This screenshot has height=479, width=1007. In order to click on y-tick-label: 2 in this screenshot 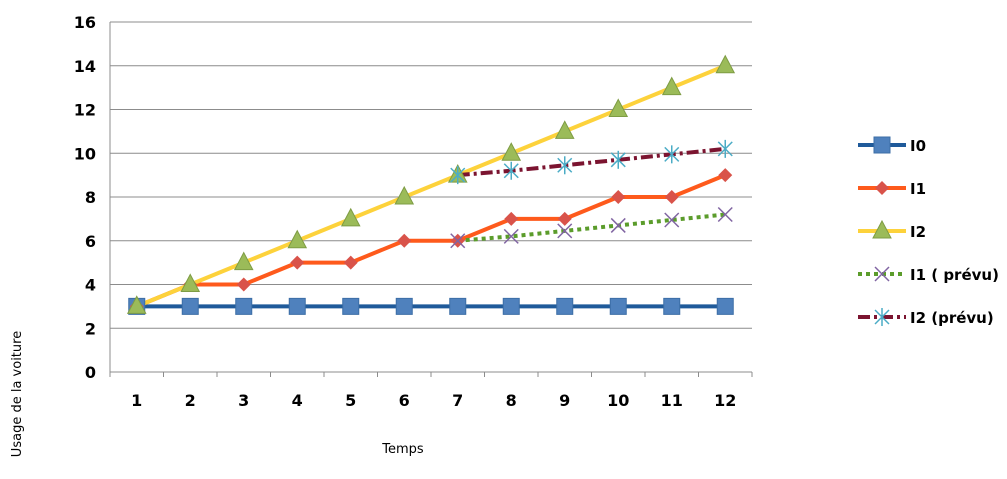, I will do `click(90, 328)`.